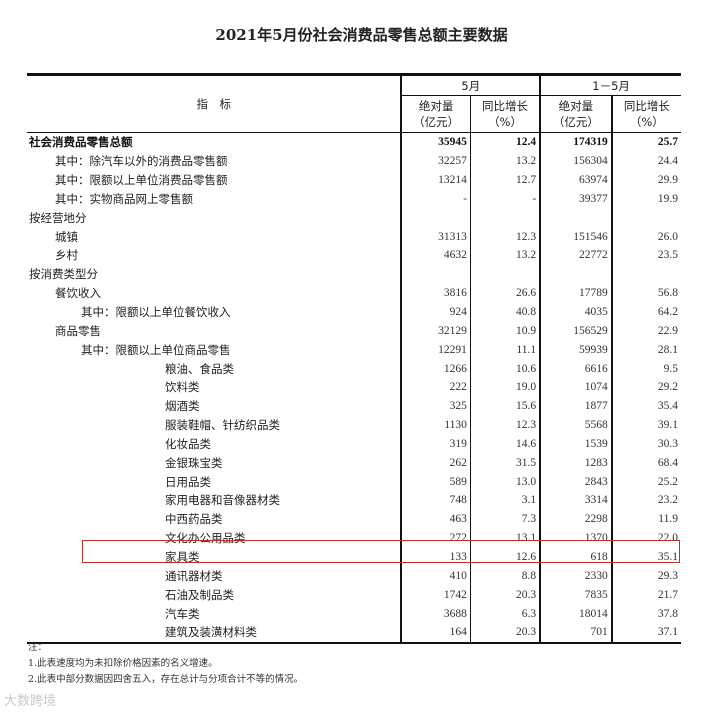 This screenshot has width=723, height=714. Describe the element at coordinates (354, 538) in the screenshot. I see `table-row: 文化办公用品类 272 13.1 1370 22.0` at that location.